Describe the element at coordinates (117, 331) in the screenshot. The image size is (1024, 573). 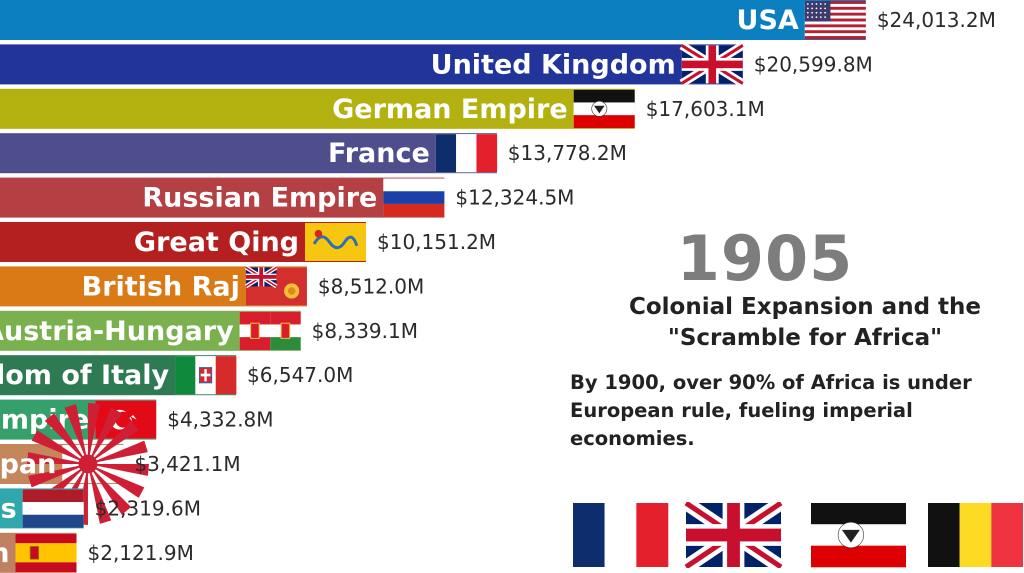
I see `bar-label: Austria-Hungary` at that location.